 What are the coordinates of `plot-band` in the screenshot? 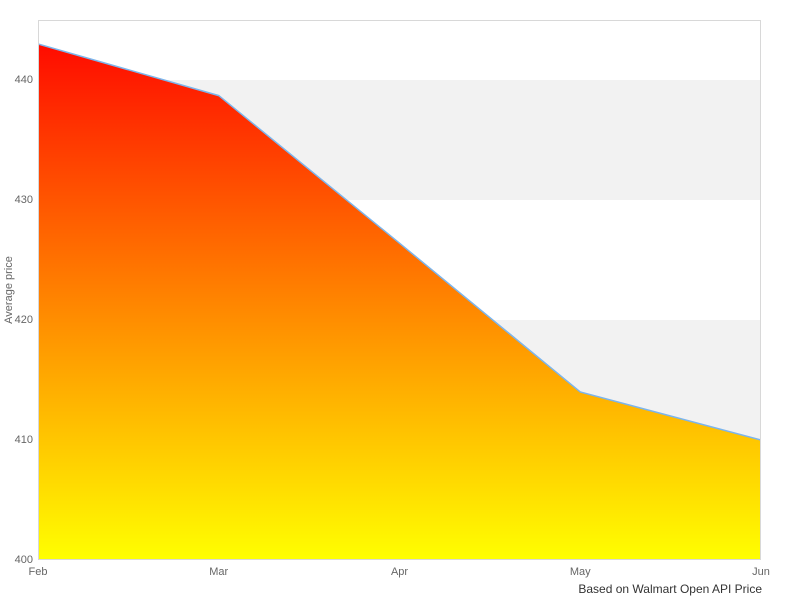 It's located at (399, 50).